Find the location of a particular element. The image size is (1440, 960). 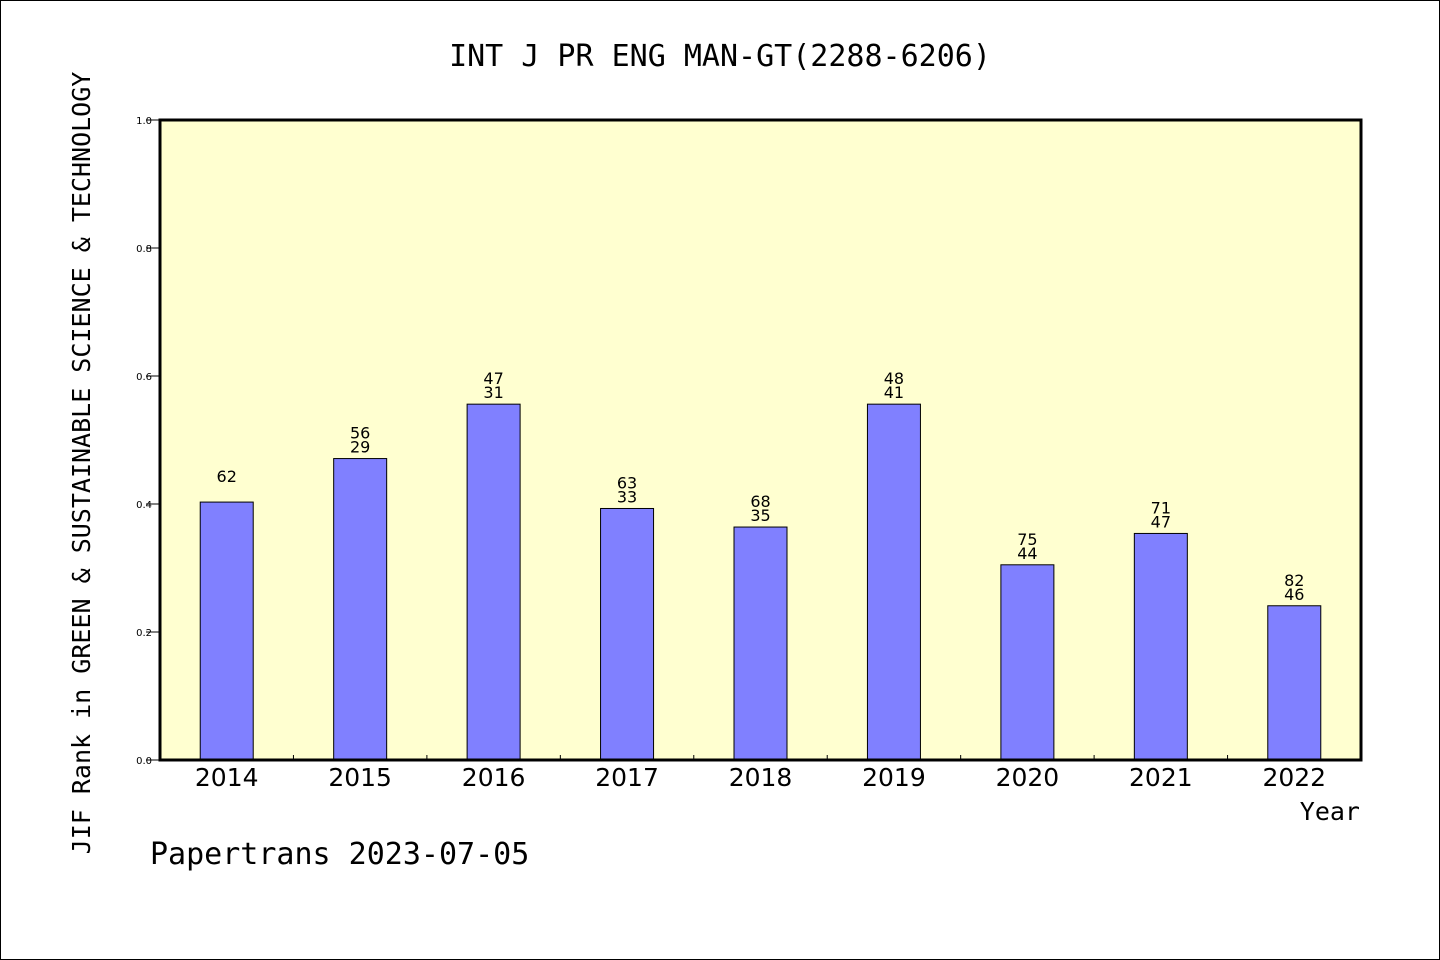

y-tick-label-0.8: 0.8 is located at coordinates (144, 249).